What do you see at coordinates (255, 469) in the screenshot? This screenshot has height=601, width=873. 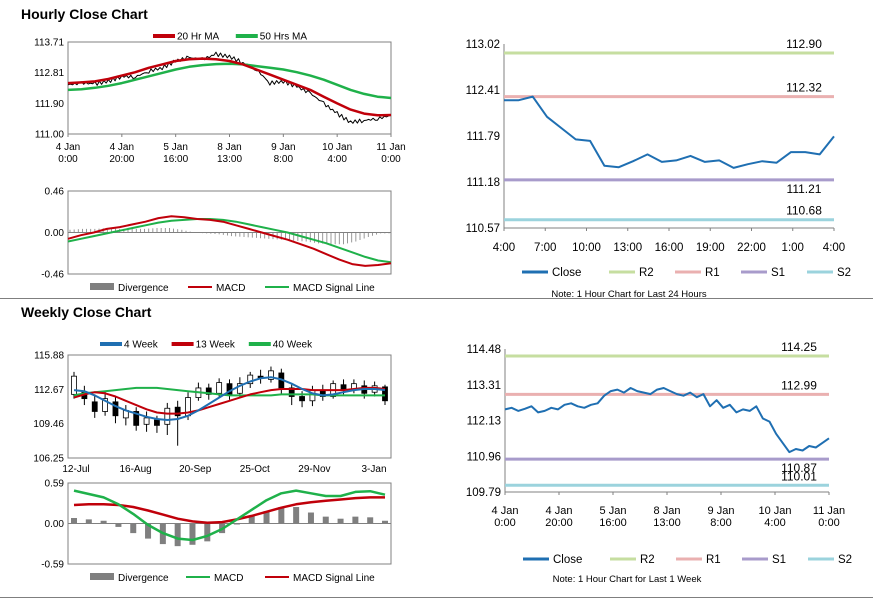 I see `x-tick-label: 25-Oct` at bounding box center [255, 469].